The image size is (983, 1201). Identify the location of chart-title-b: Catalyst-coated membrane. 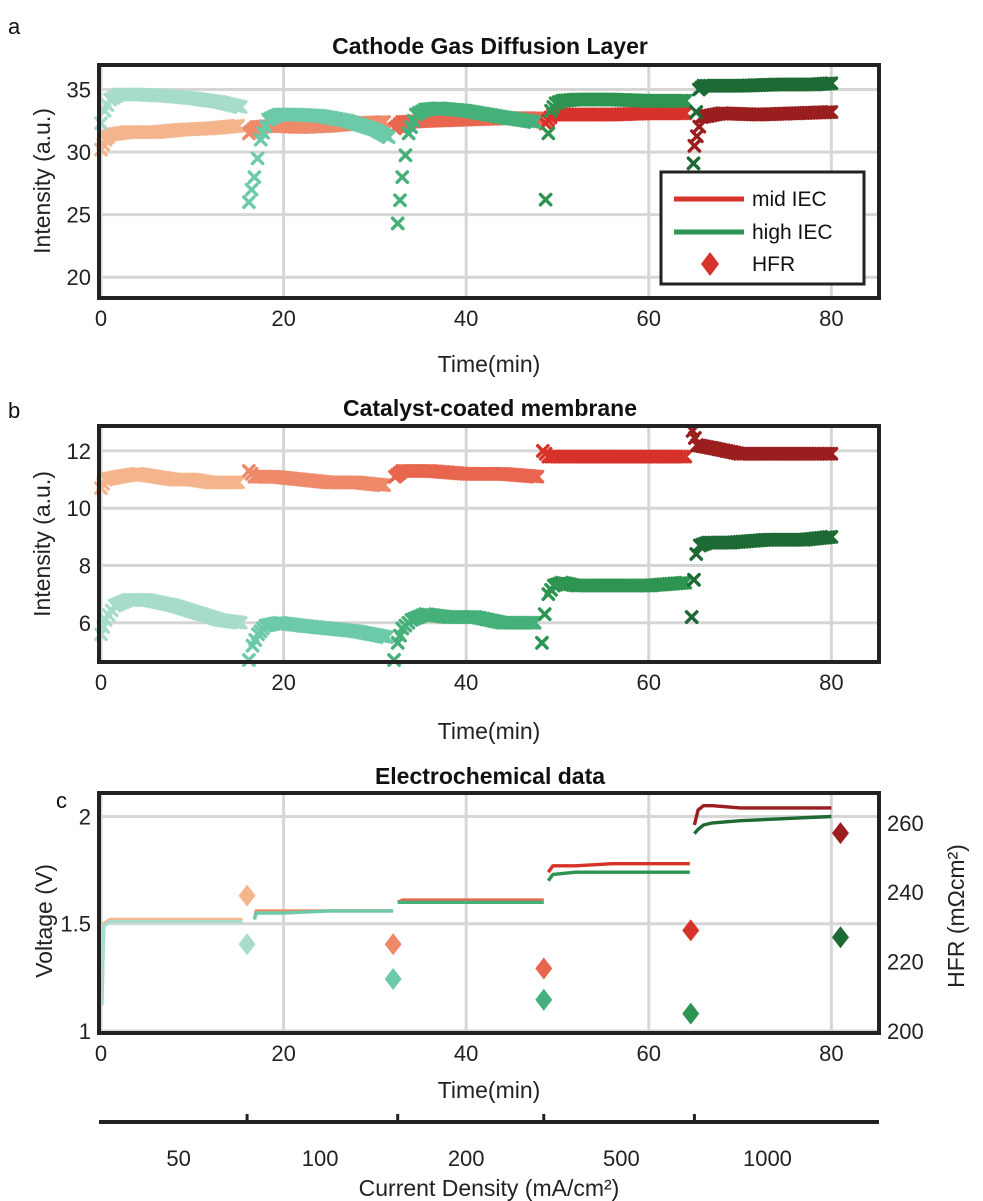
(490, 408).